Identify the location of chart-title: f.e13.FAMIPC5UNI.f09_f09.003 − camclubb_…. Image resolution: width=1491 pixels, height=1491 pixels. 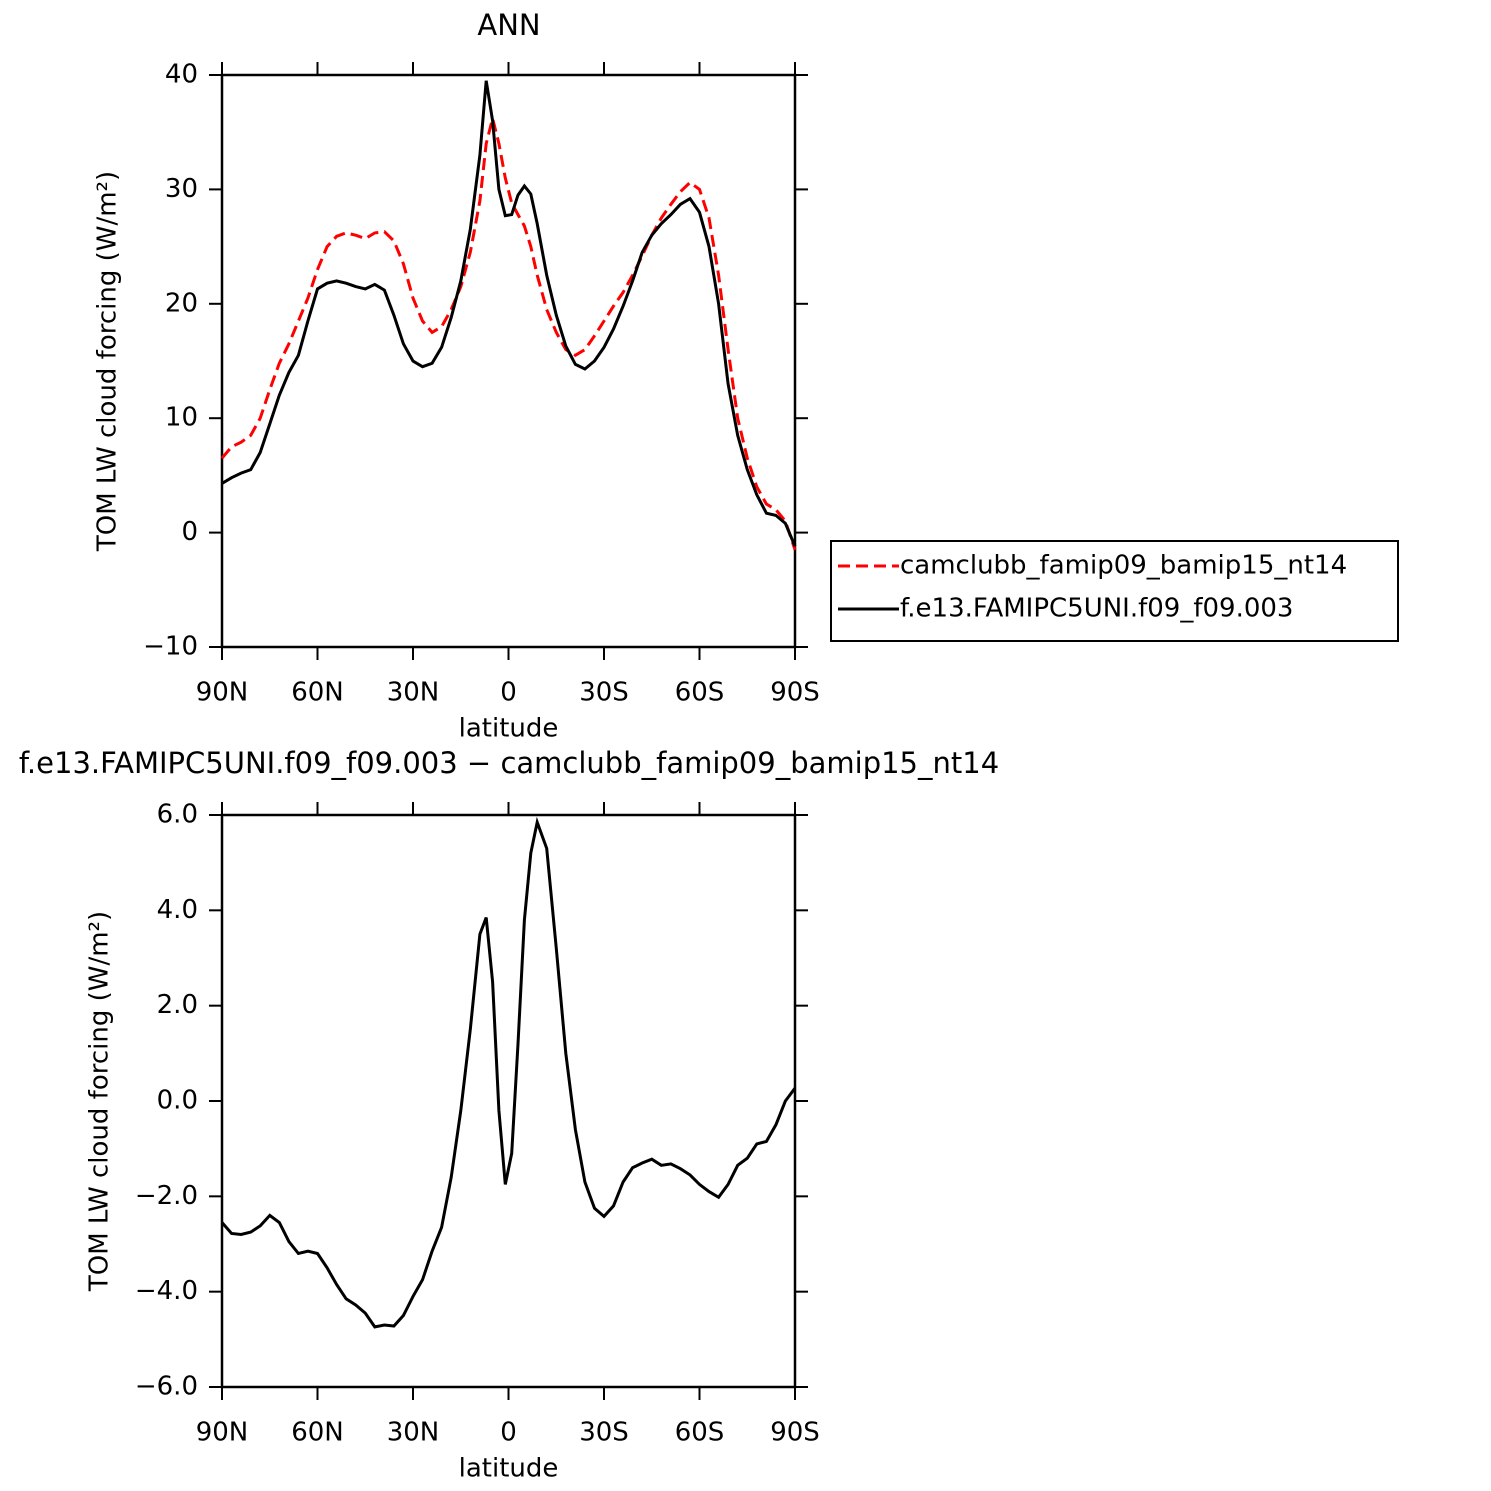
(509, 763).